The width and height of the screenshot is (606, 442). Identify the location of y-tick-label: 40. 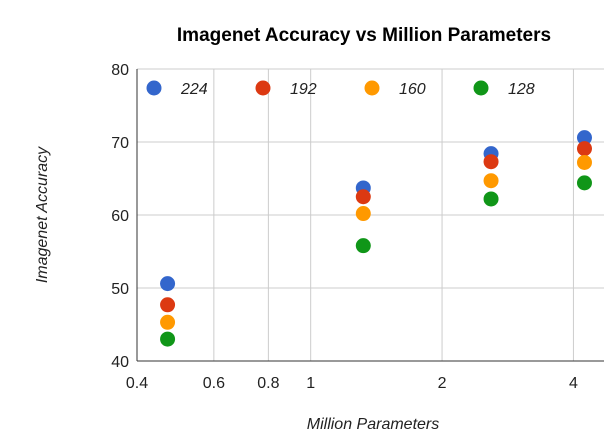
(120, 362).